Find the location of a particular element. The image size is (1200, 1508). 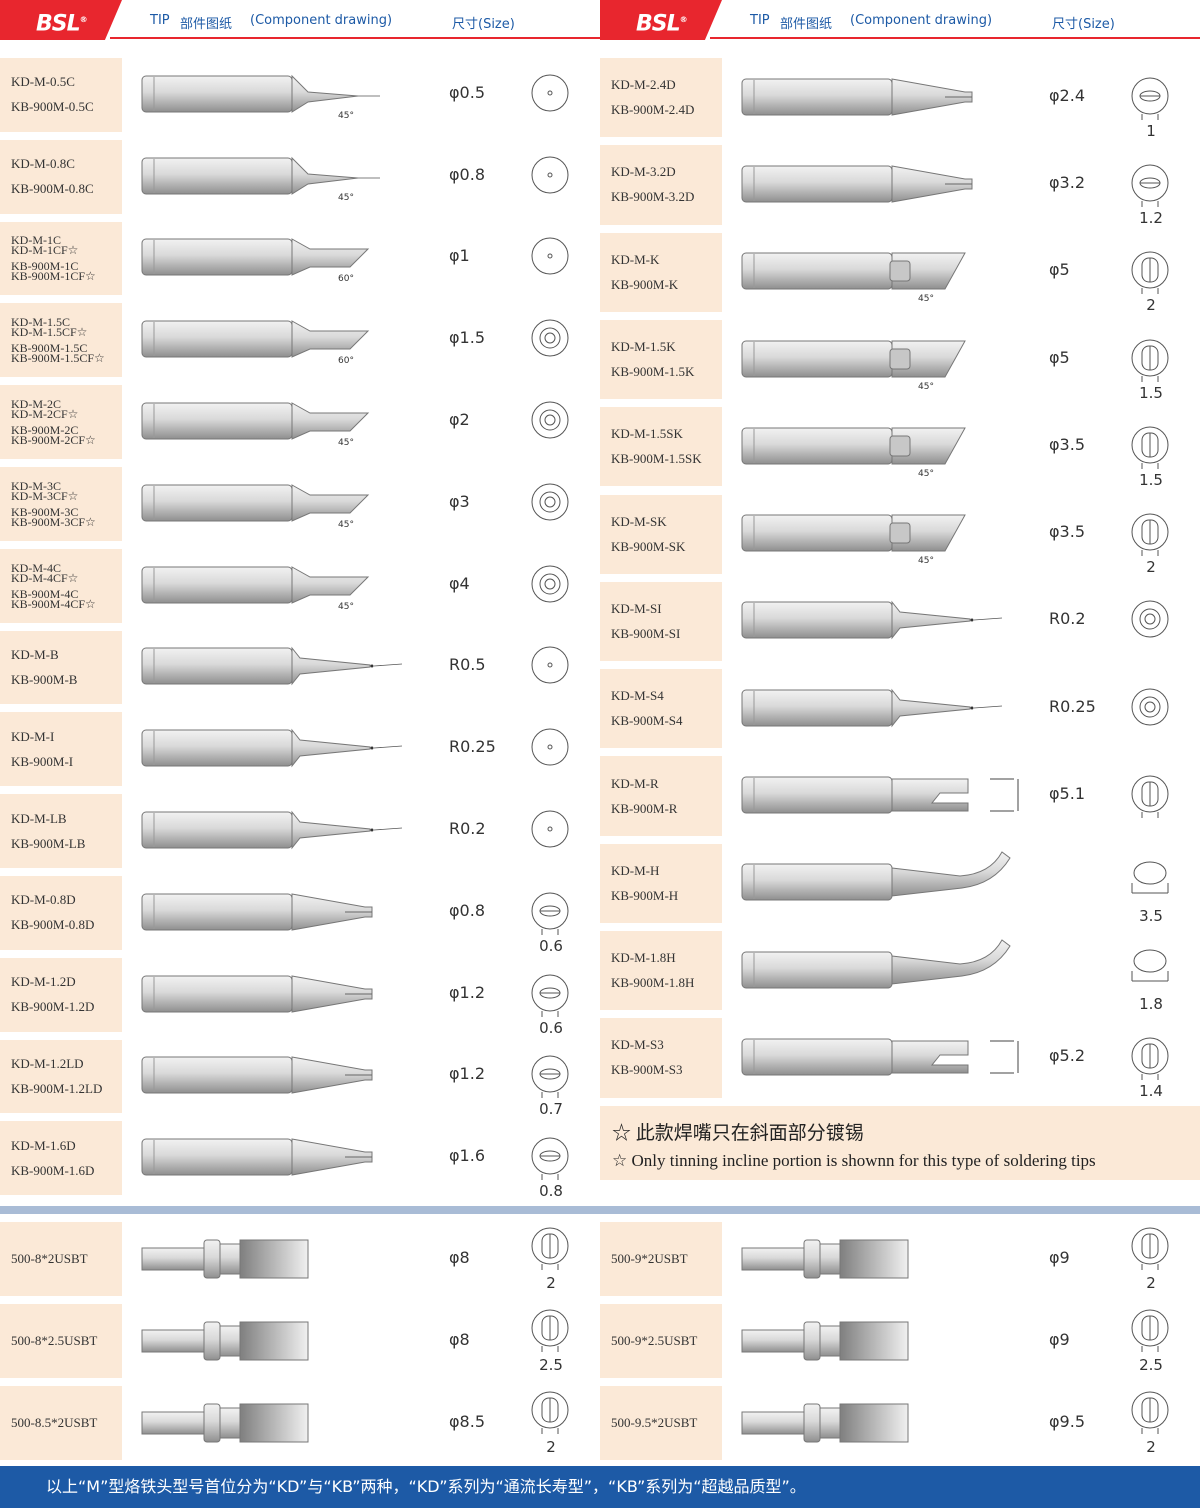

size-value: φ1.6 is located at coordinates (467, 1156).